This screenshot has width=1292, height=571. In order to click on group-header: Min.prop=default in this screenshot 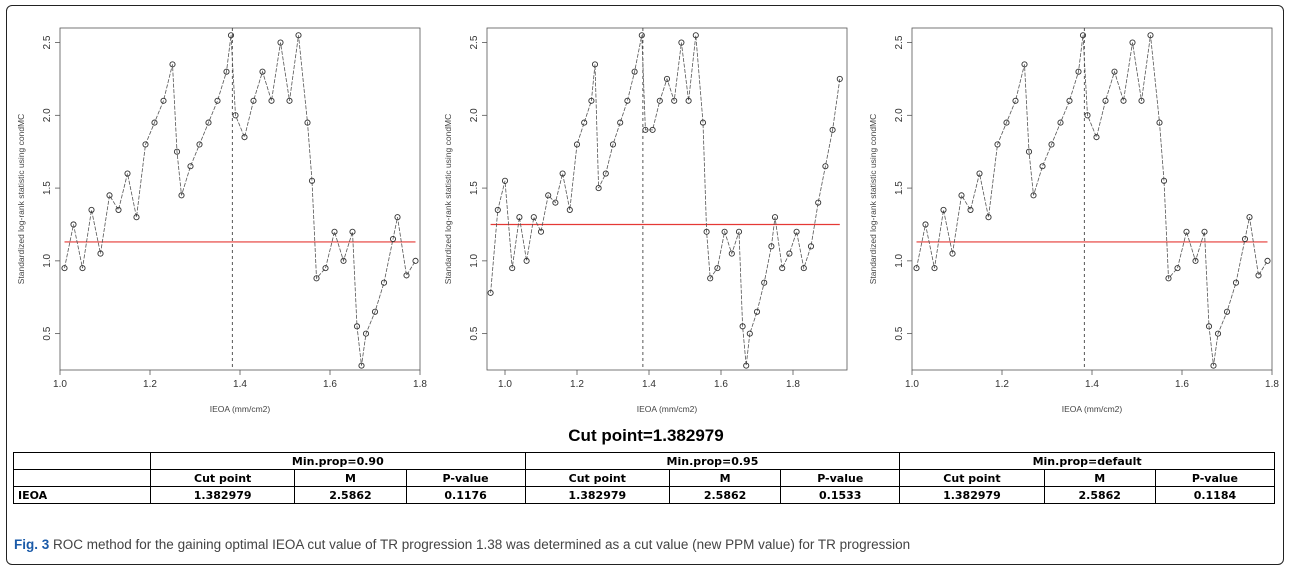, I will do `click(1087, 461)`.